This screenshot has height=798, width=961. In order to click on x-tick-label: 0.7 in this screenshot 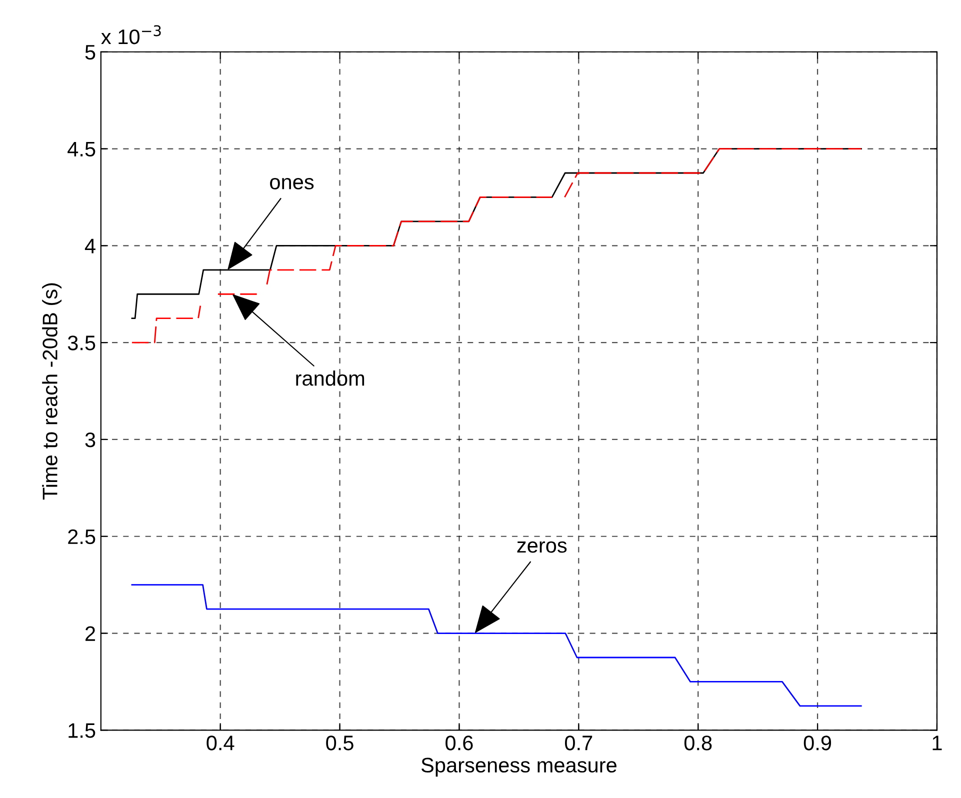, I will do `click(578, 743)`.